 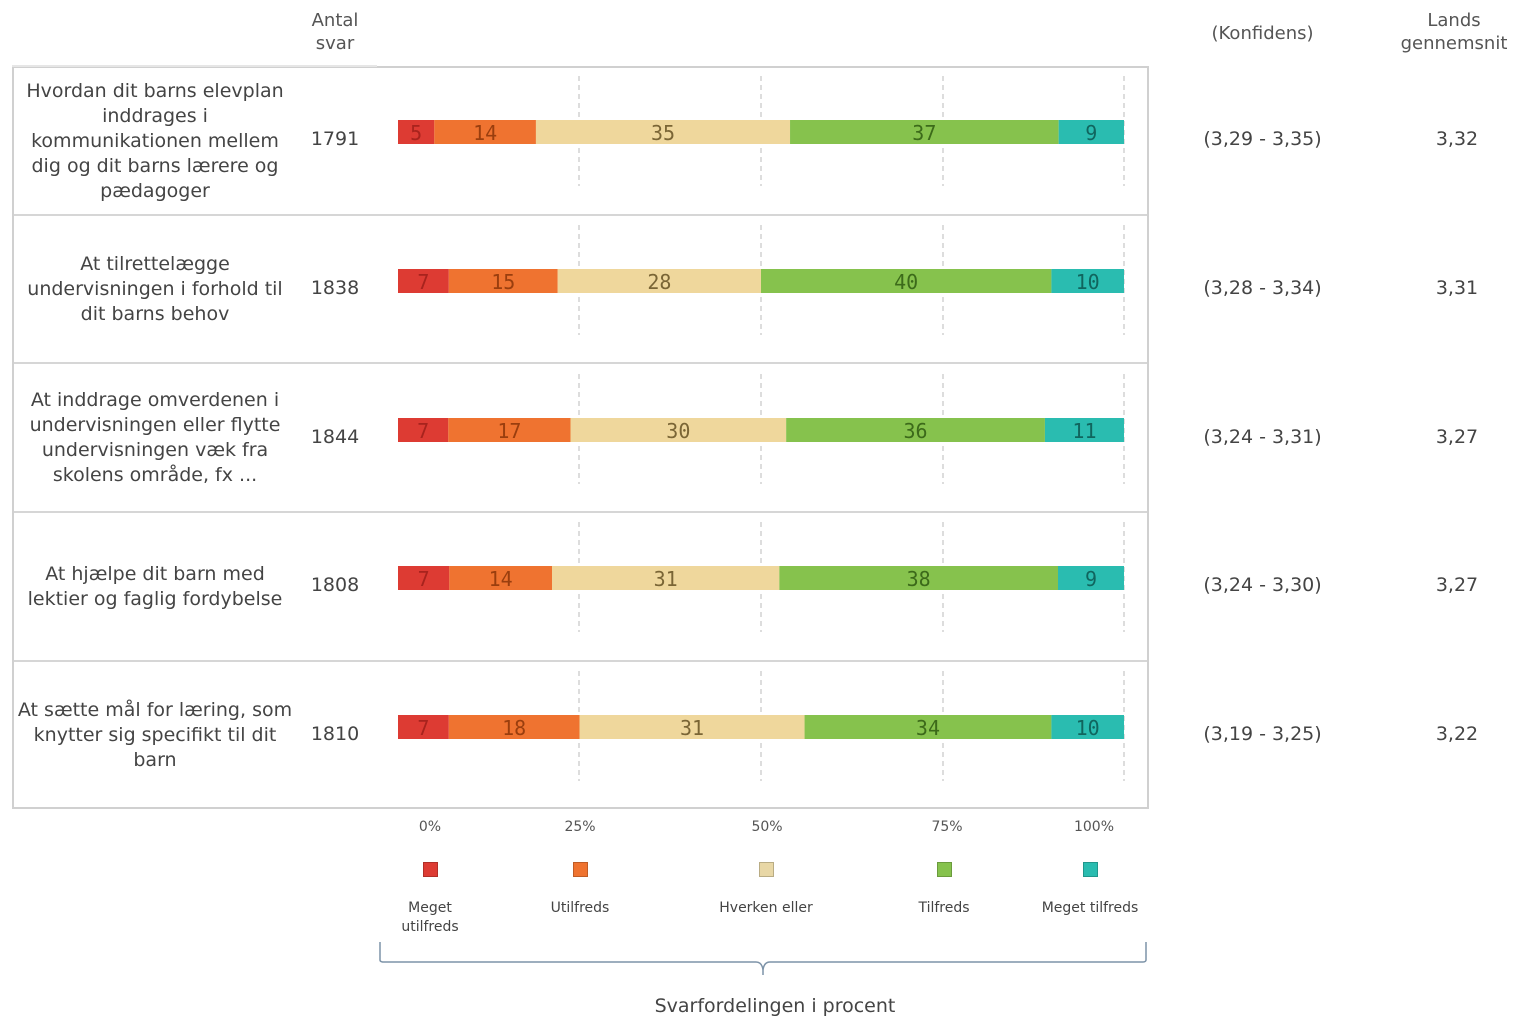 What do you see at coordinates (1262, 585) in the screenshot?
I see `confidence-interval: (3,24 - 3,30)` at bounding box center [1262, 585].